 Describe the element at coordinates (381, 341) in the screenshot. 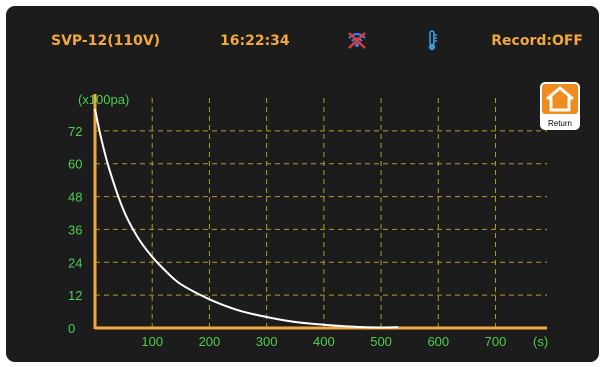

I see `x-tick-label: 500` at that location.